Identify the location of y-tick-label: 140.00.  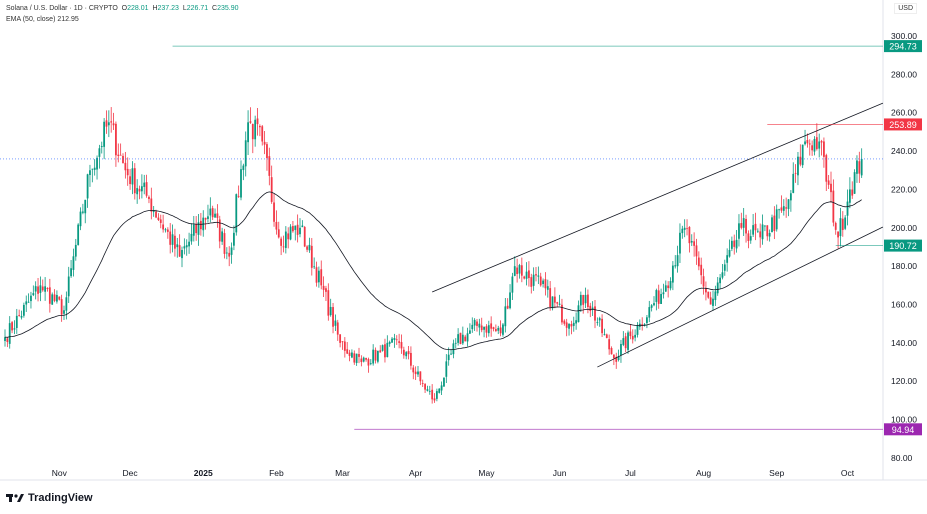
(904, 343).